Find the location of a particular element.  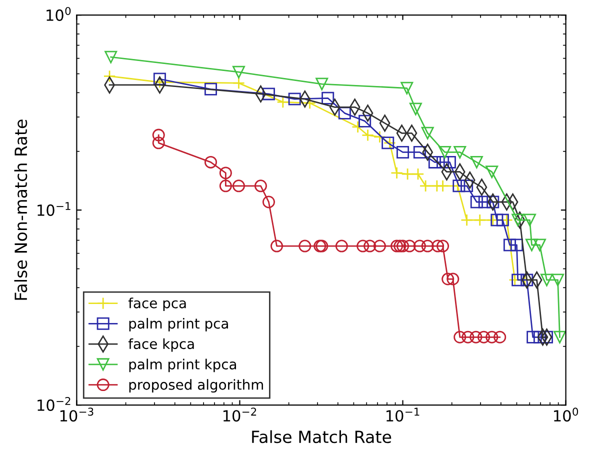

legend-label: palm print pca is located at coordinates (178, 325).